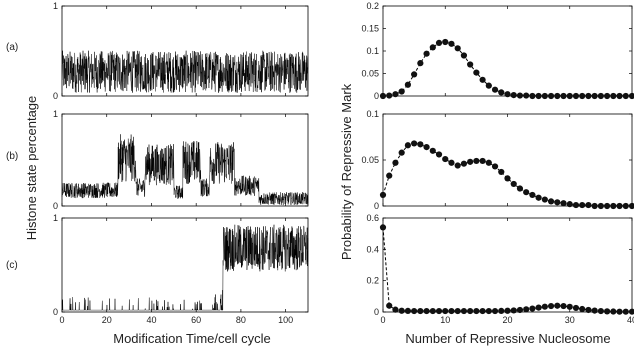 The height and width of the screenshot is (352, 634). What do you see at coordinates (55, 6) in the screenshot?
I see `y-tick-label: 1` at bounding box center [55, 6].